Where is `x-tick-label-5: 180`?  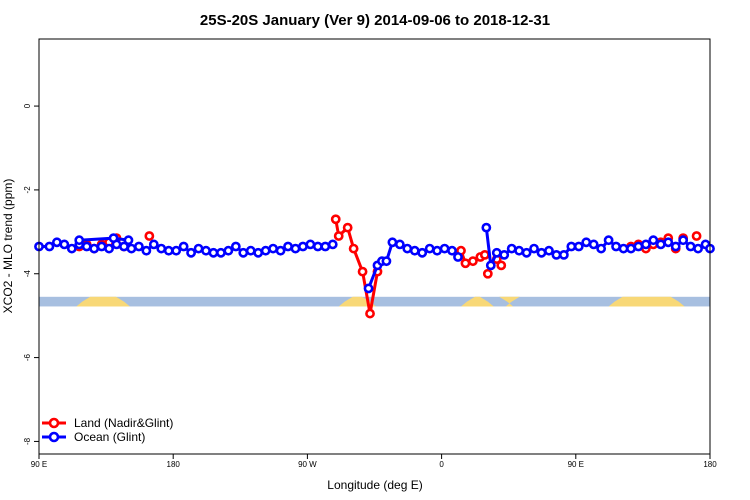
x-tick-label-5: 180 is located at coordinates (710, 464).